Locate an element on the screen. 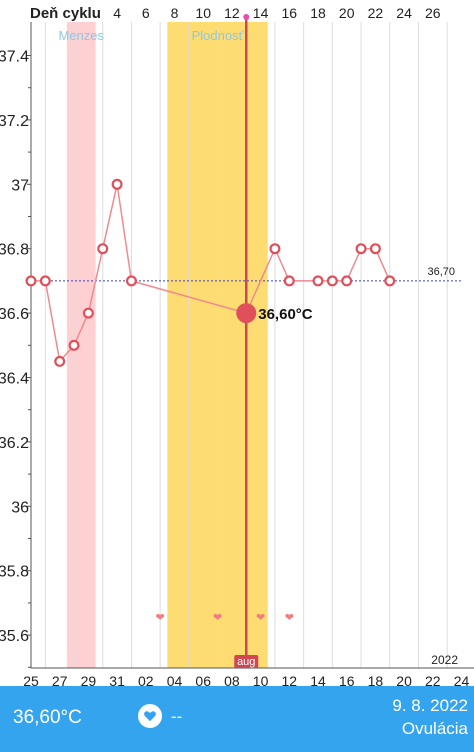 The width and height of the screenshot is (474, 752). y-tick-label: 36.8 is located at coordinates (14, 250).